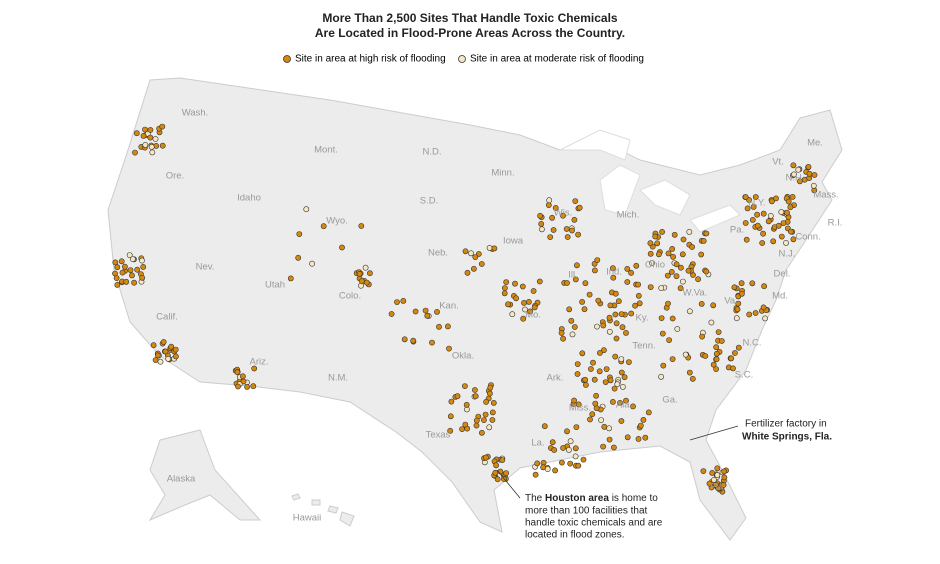 The height and width of the screenshot is (564, 940). I want to click on state-label: N.H., so click(795, 178).